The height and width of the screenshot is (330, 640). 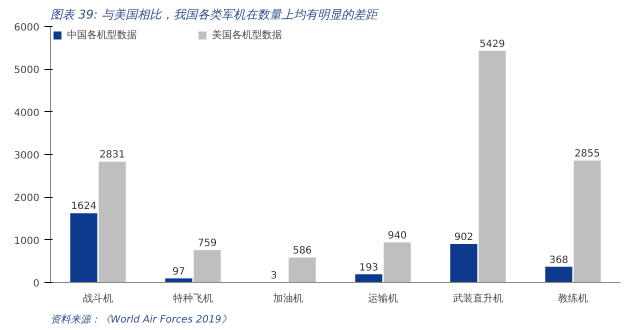 I want to click on data-label: 1624, so click(x=83, y=206).